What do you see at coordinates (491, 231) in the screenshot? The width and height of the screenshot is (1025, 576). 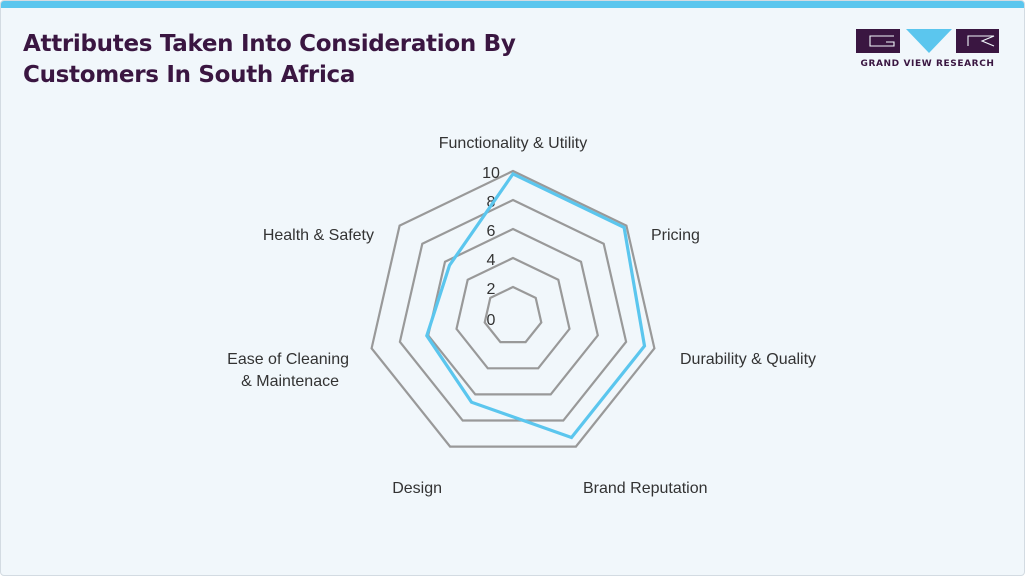 I see `tick-label-6: 6` at bounding box center [491, 231].